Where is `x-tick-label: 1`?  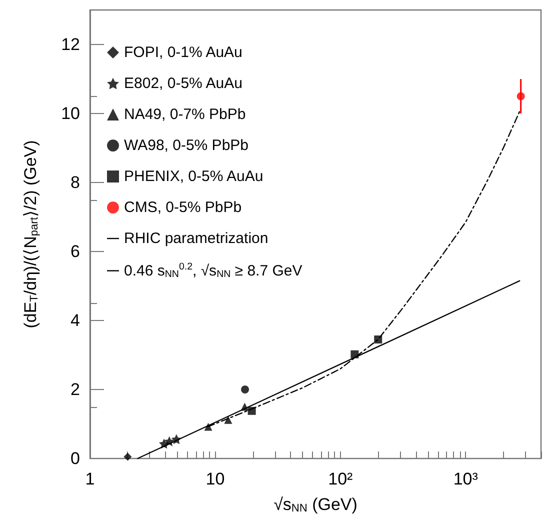 x-tick-label: 1 is located at coordinates (90, 479).